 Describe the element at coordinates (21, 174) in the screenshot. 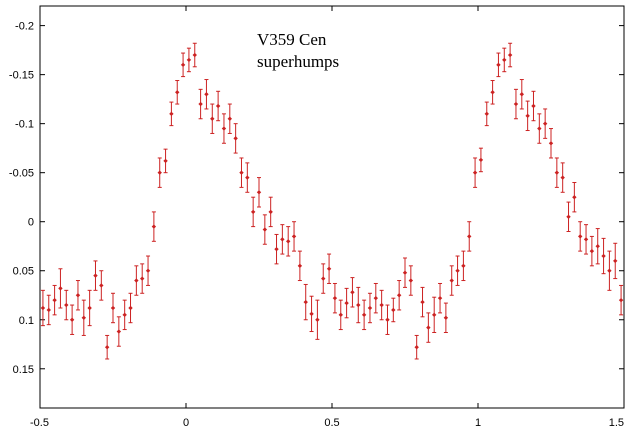

I see `y-tick-label: -0.05` at that location.